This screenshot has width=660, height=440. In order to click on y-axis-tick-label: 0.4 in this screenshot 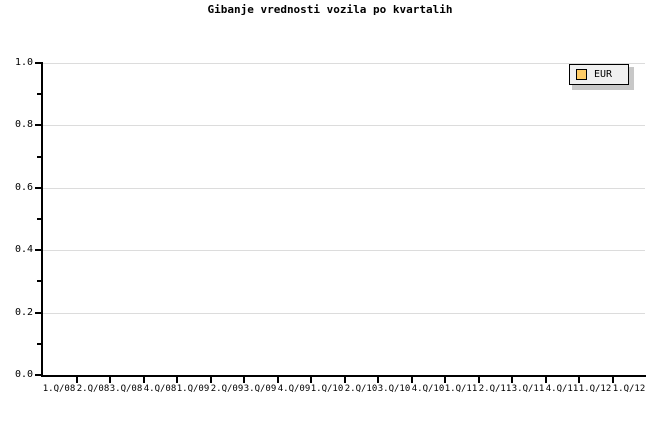, I will do `click(23, 249)`.